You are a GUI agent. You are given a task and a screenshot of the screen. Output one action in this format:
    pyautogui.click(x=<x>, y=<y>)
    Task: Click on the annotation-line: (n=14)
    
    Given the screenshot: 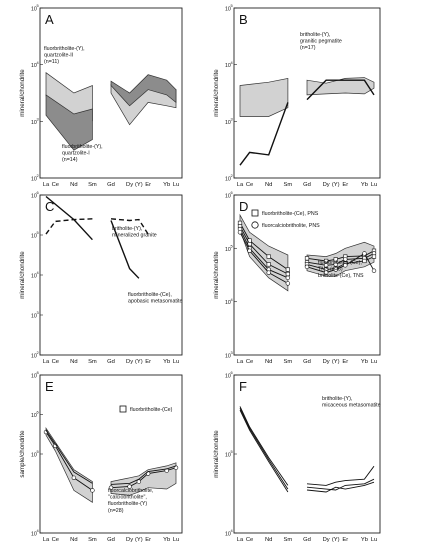 What is the action you would take?
    pyautogui.click(x=70, y=160)
    